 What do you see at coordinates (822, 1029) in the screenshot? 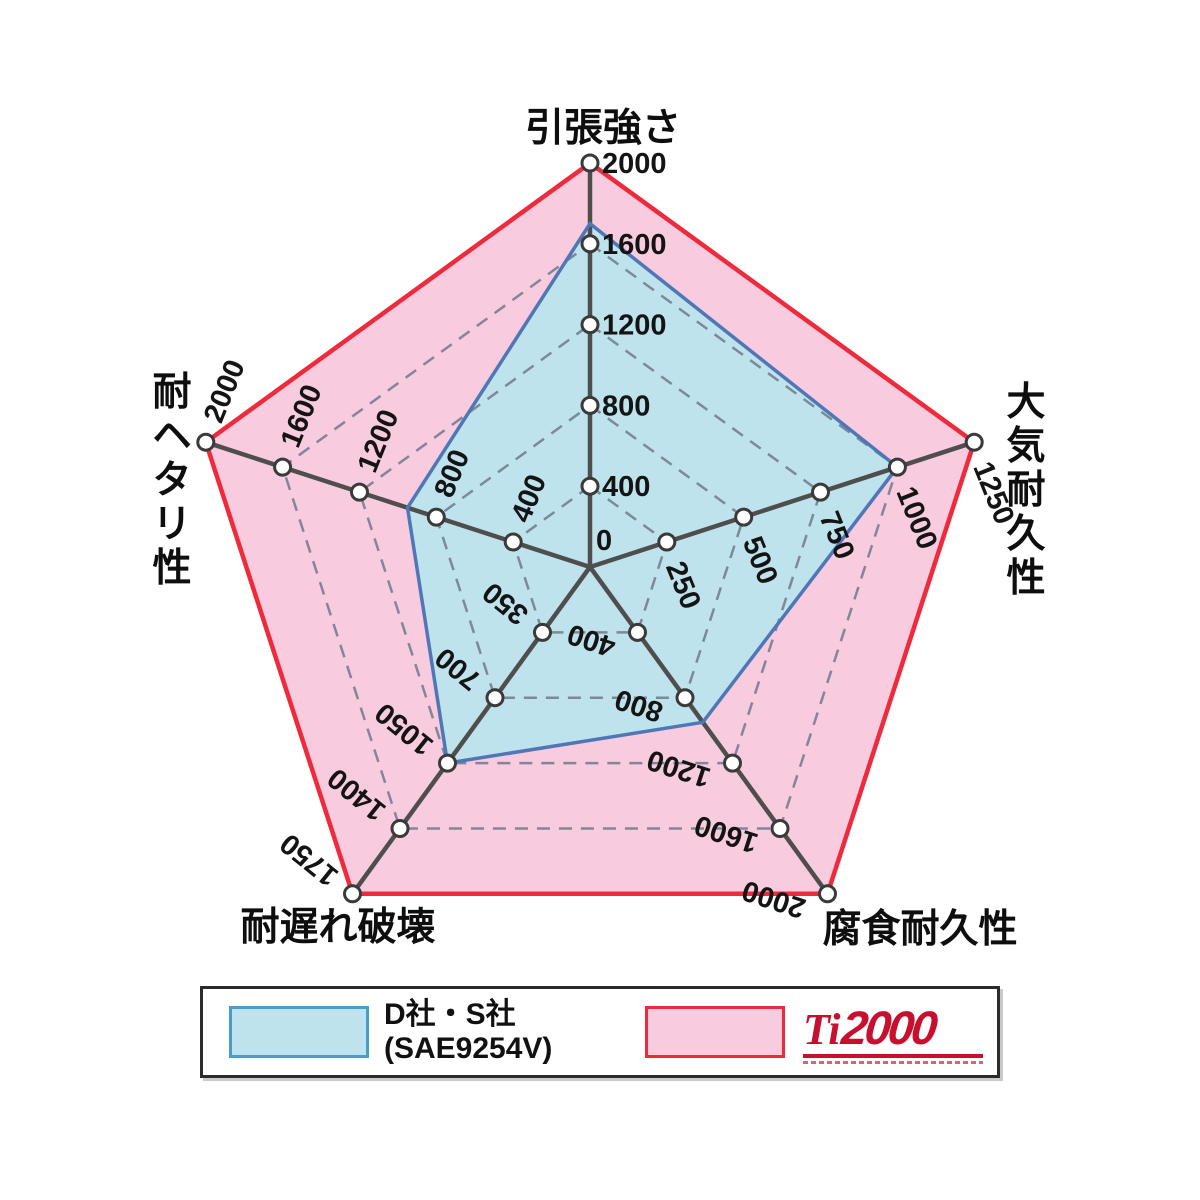
I see `ti2000-logo-ti: Ti` at bounding box center [822, 1029].